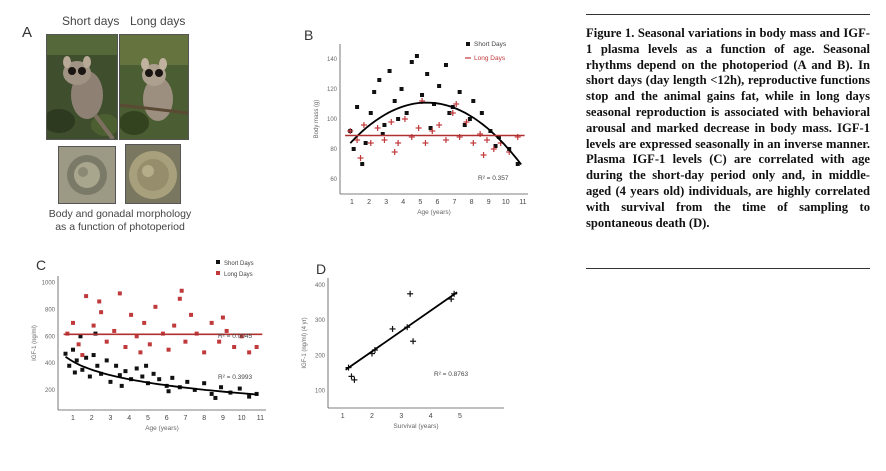 Image resolution: width=886 pixels, height=471 pixels. Describe the element at coordinates (235, 377) in the screenshot. I see `r2-short-label: R² = 0.3993` at that location.